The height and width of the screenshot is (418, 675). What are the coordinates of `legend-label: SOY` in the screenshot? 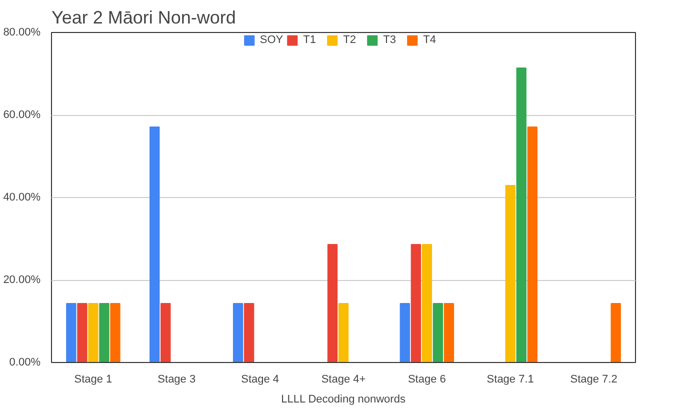 It's located at (272, 40).